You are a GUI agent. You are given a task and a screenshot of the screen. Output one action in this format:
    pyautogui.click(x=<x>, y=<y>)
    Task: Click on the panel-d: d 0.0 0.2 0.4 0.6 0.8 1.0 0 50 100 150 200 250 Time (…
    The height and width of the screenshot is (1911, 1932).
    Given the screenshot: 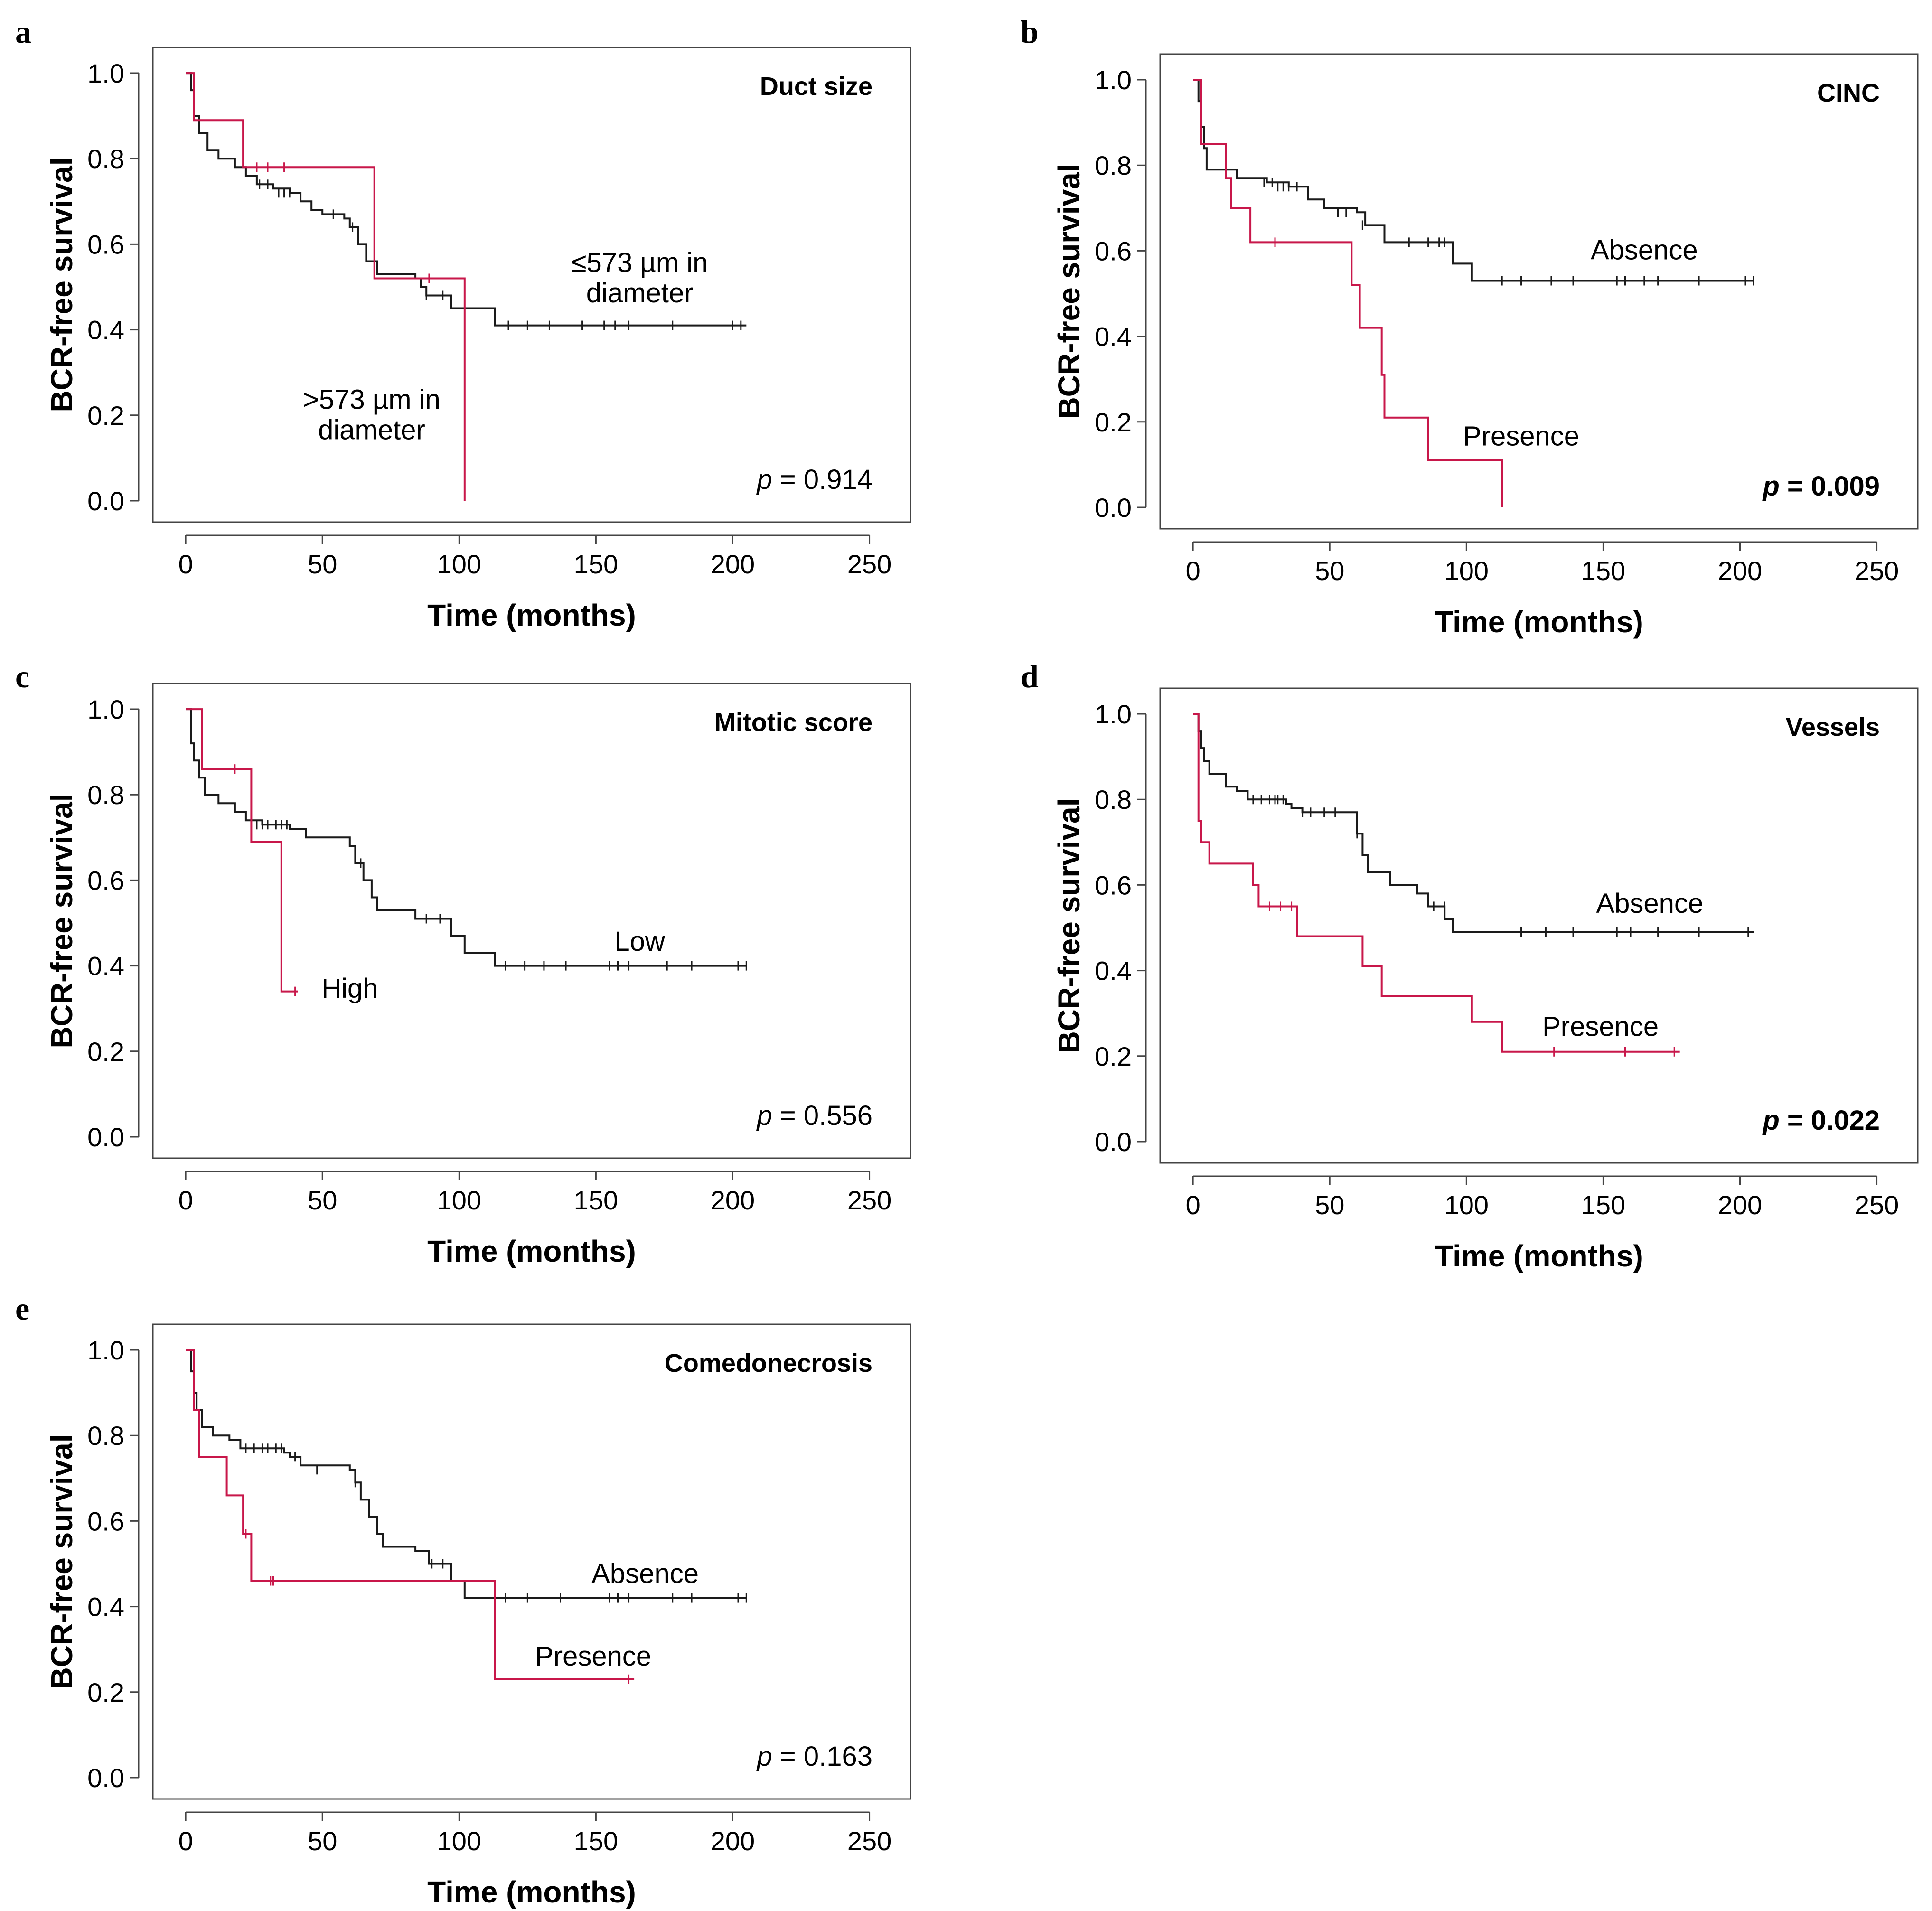 What is the action you would take?
    pyautogui.click(x=1470, y=965)
    